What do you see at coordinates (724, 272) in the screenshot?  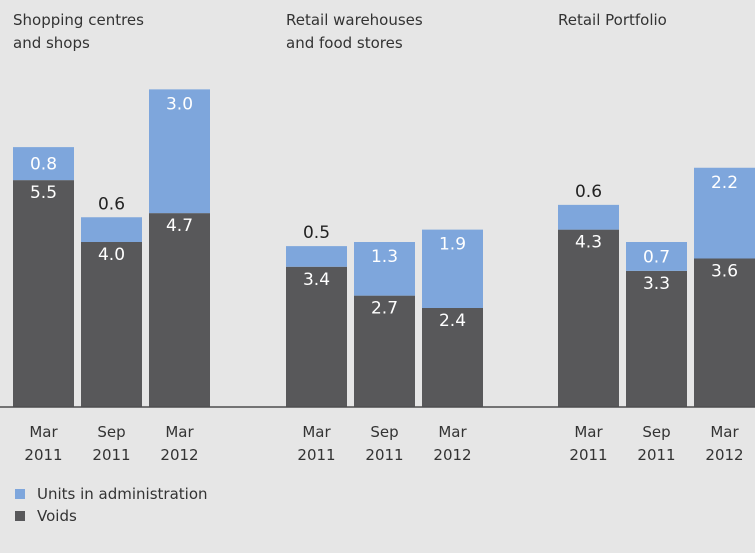 I see `value-label: 3.6` at bounding box center [724, 272].